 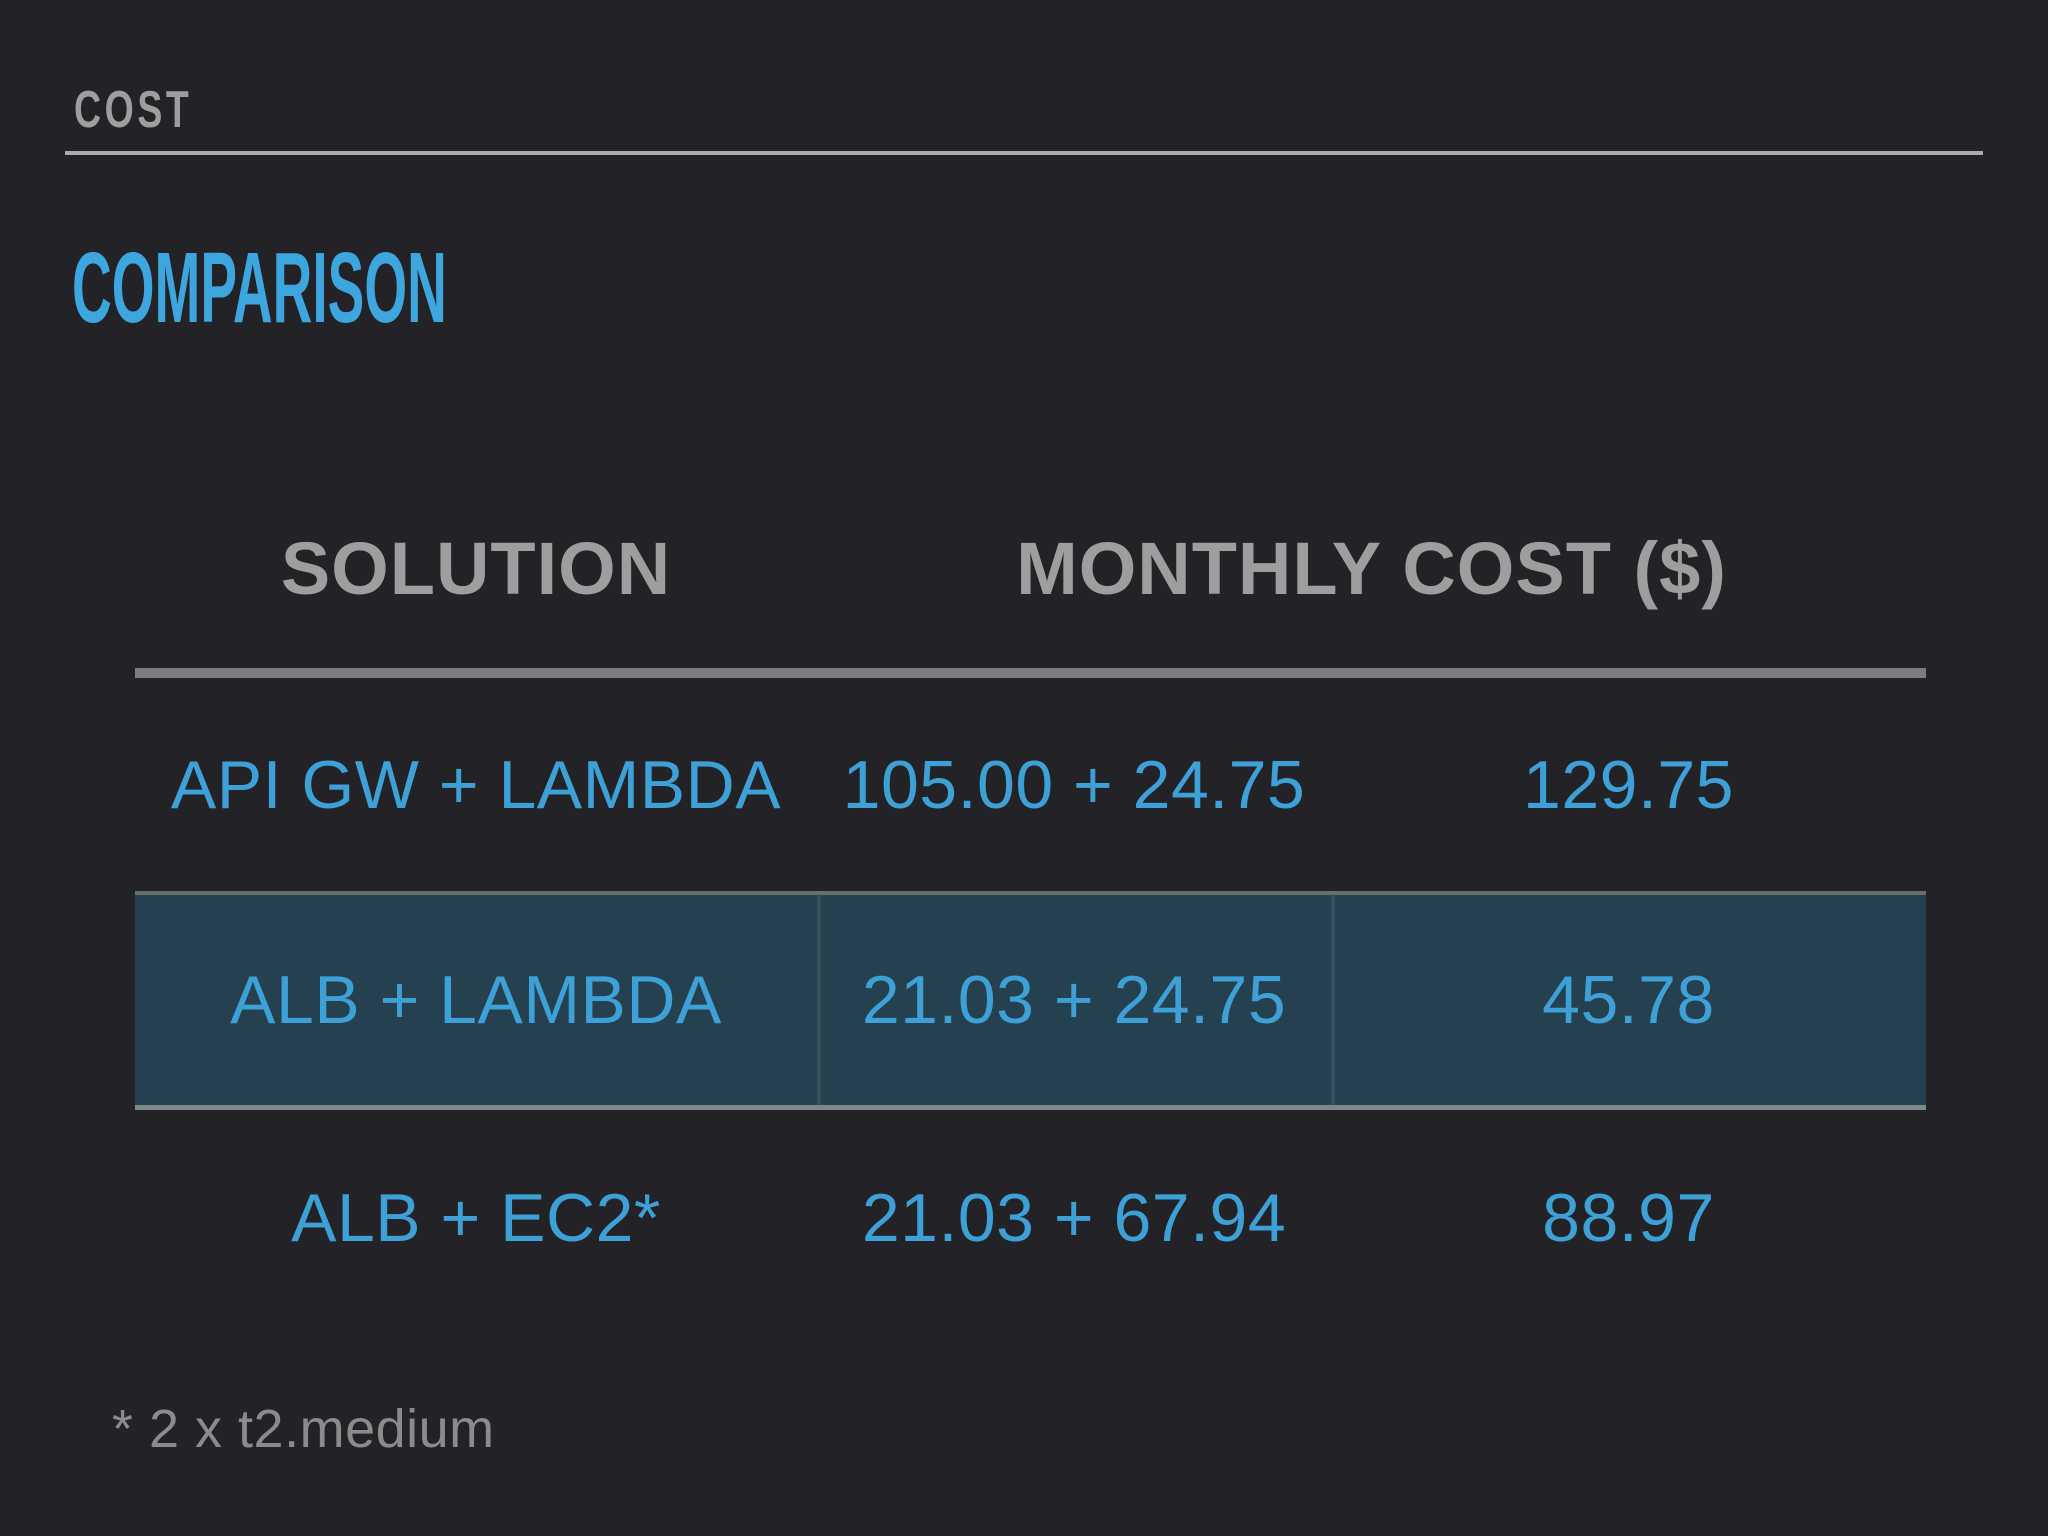 What do you see at coordinates (133, 110) in the screenshot?
I see `slide-kicker: COST` at bounding box center [133, 110].